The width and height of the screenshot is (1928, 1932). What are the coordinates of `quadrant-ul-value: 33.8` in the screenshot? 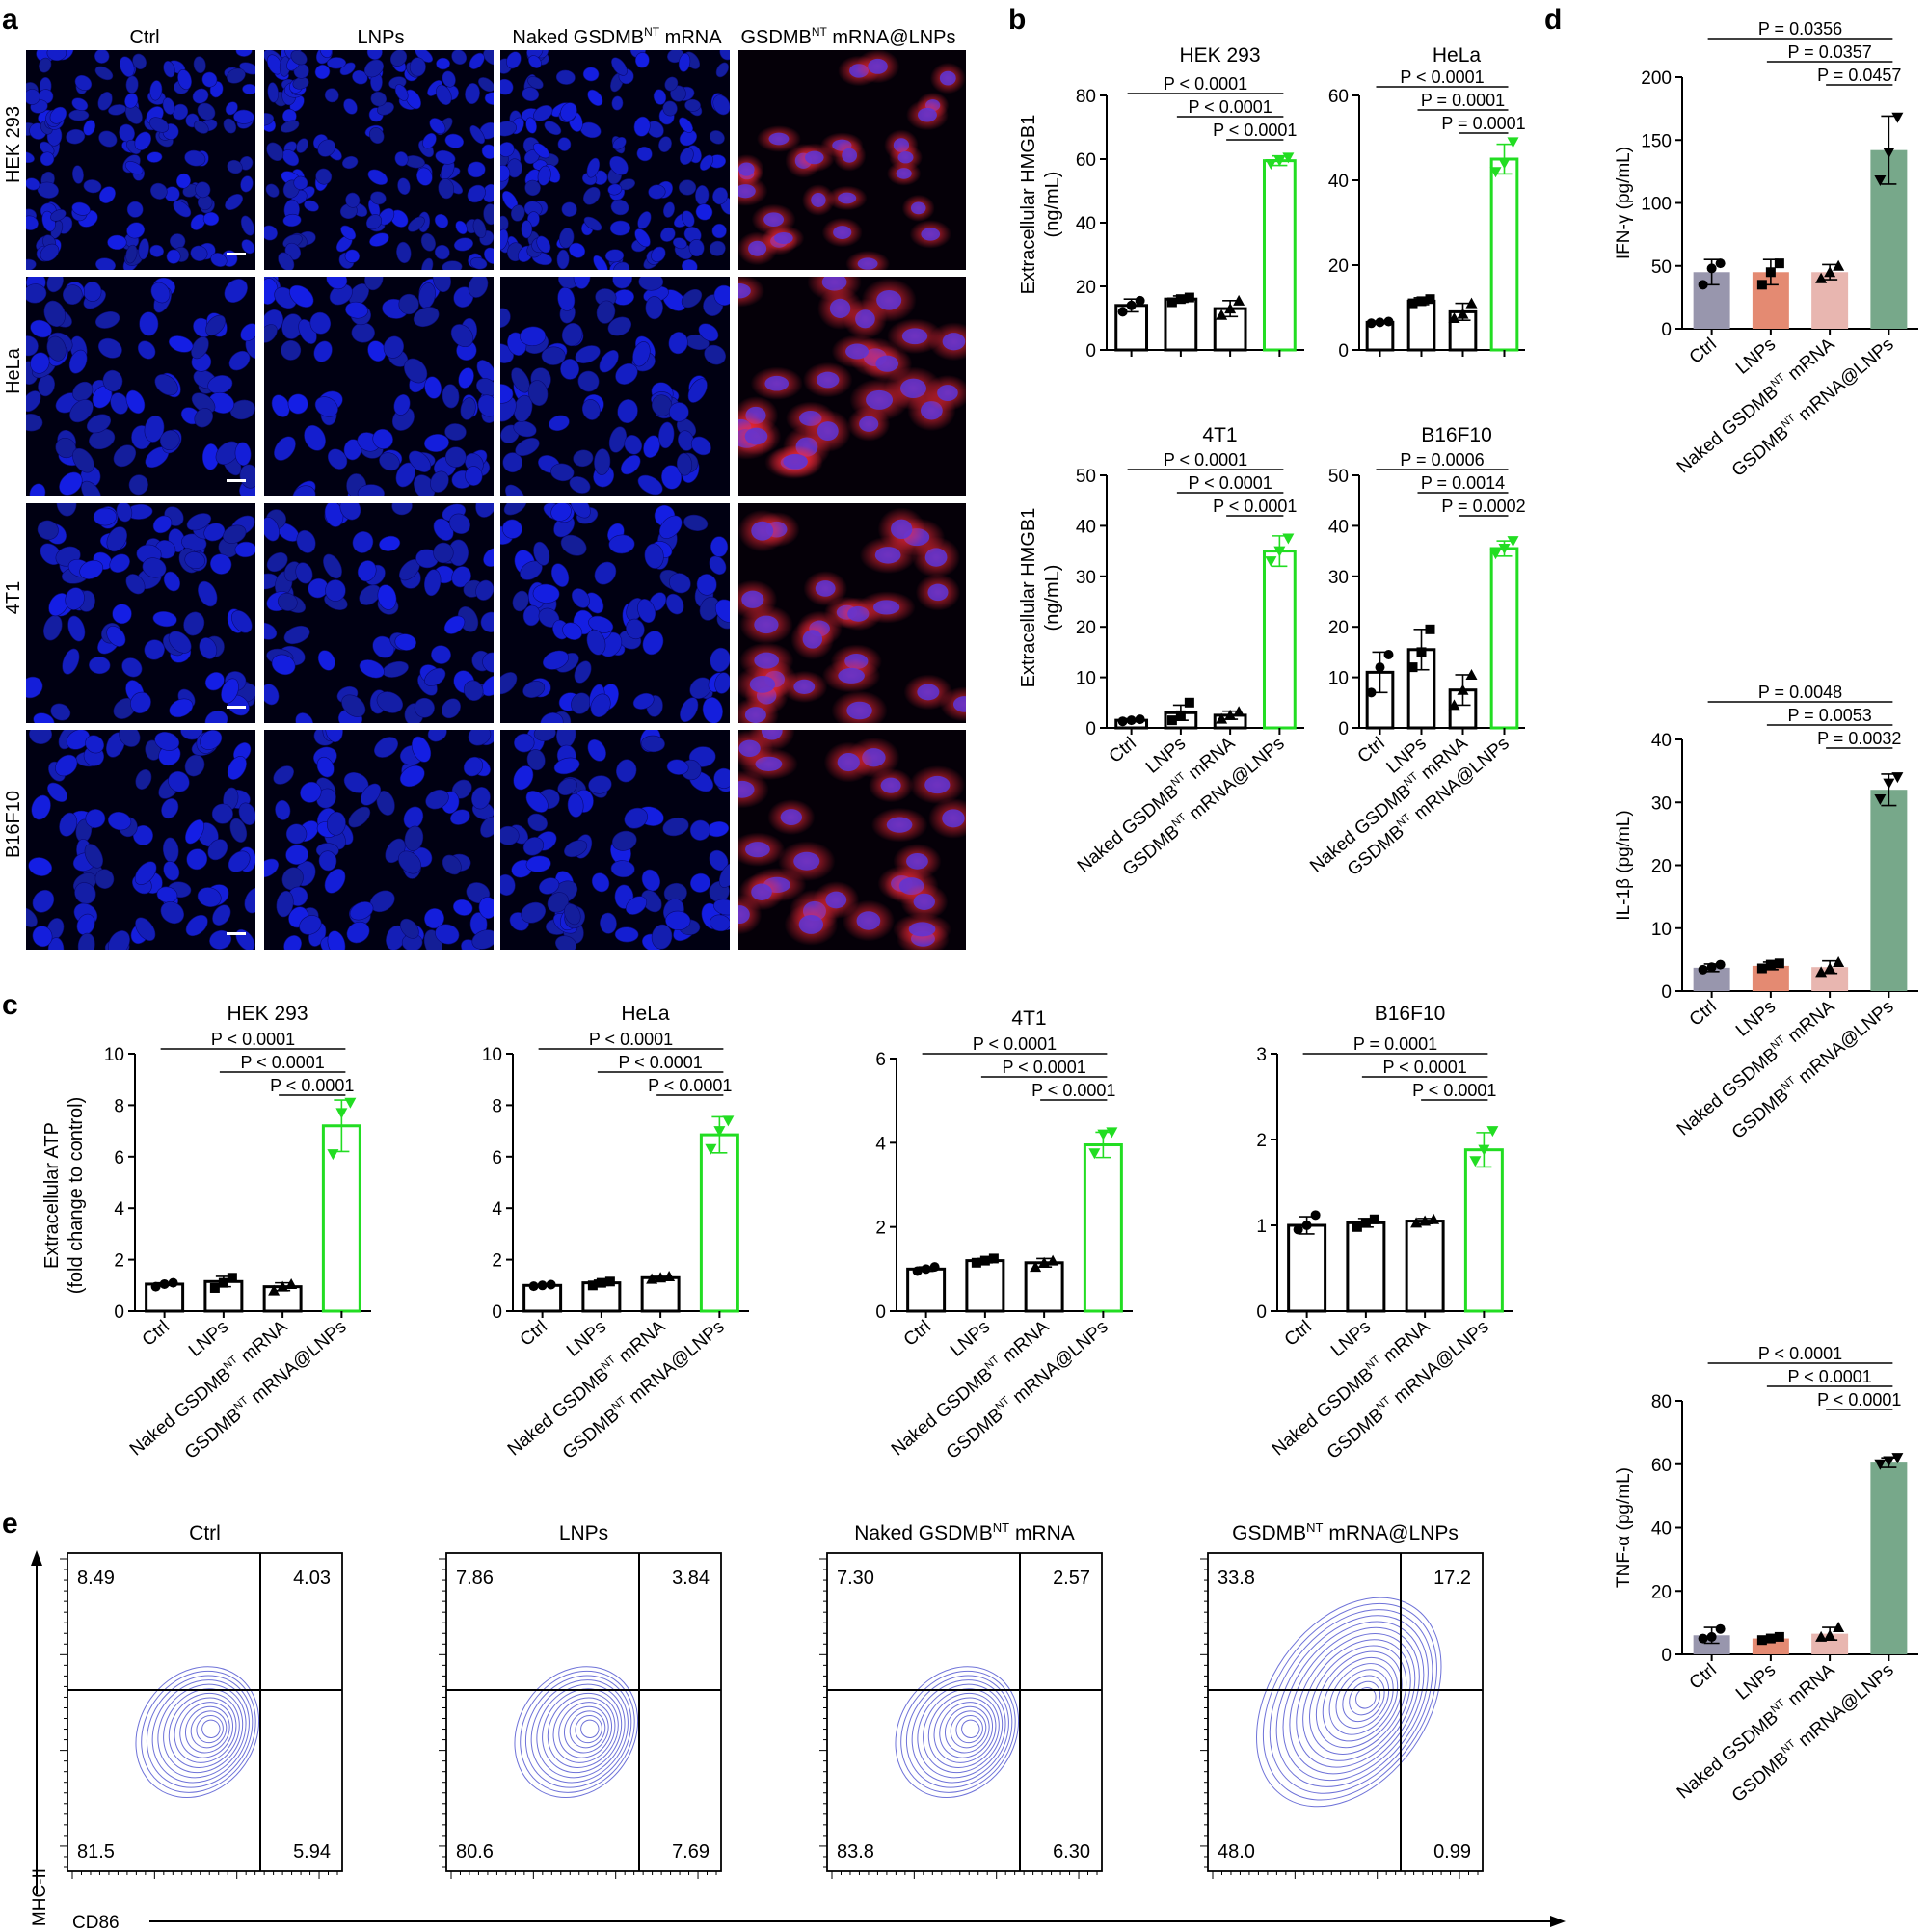 It's located at (1236, 1578).